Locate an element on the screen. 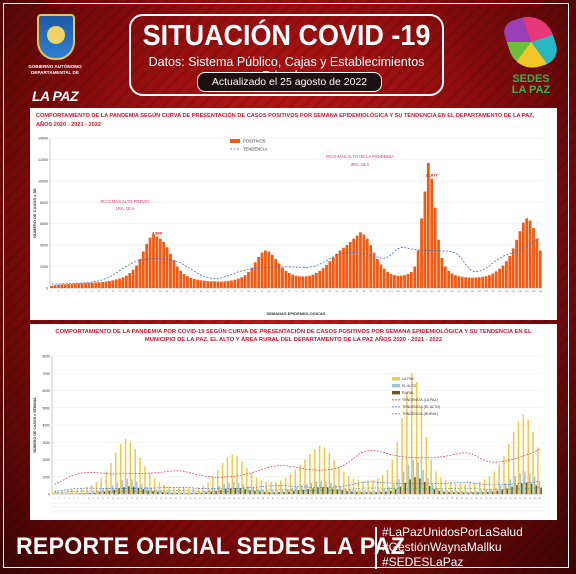 The width and height of the screenshot is (576, 574). chart1-tick-label: 14000 is located at coordinates (43, 139).